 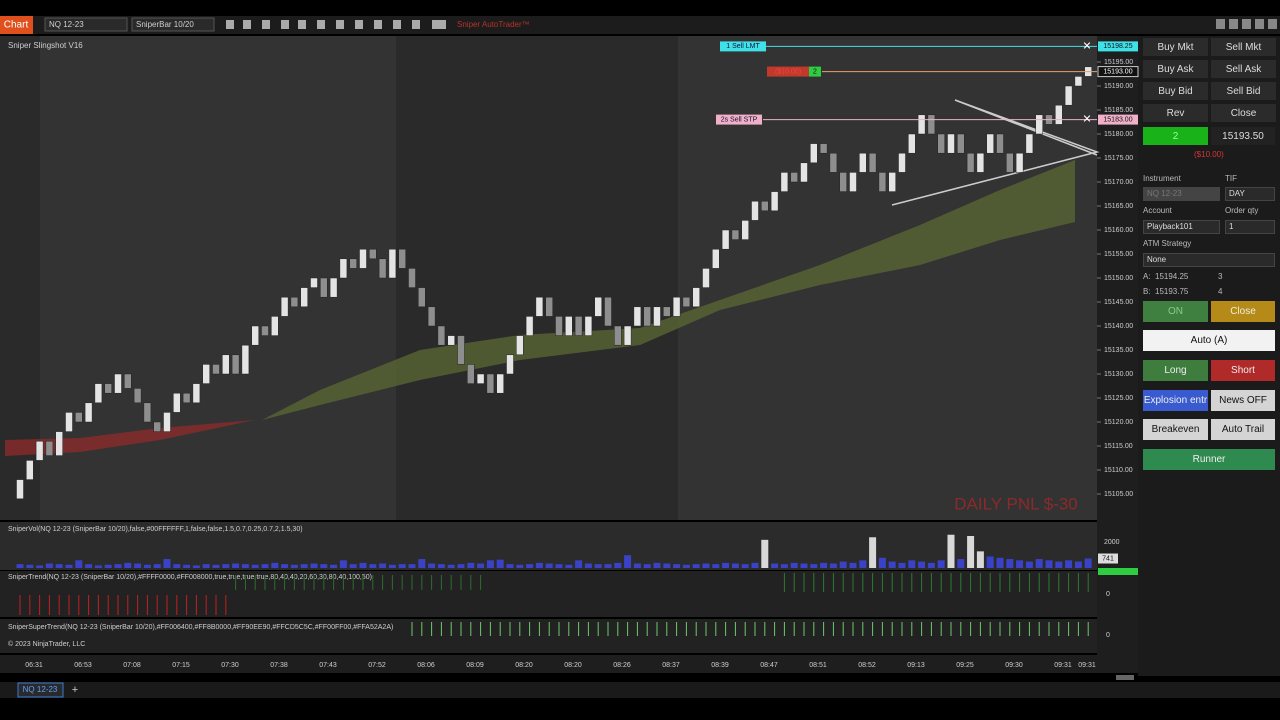 I want to click on instrument-select, so click(x=86, y=24).